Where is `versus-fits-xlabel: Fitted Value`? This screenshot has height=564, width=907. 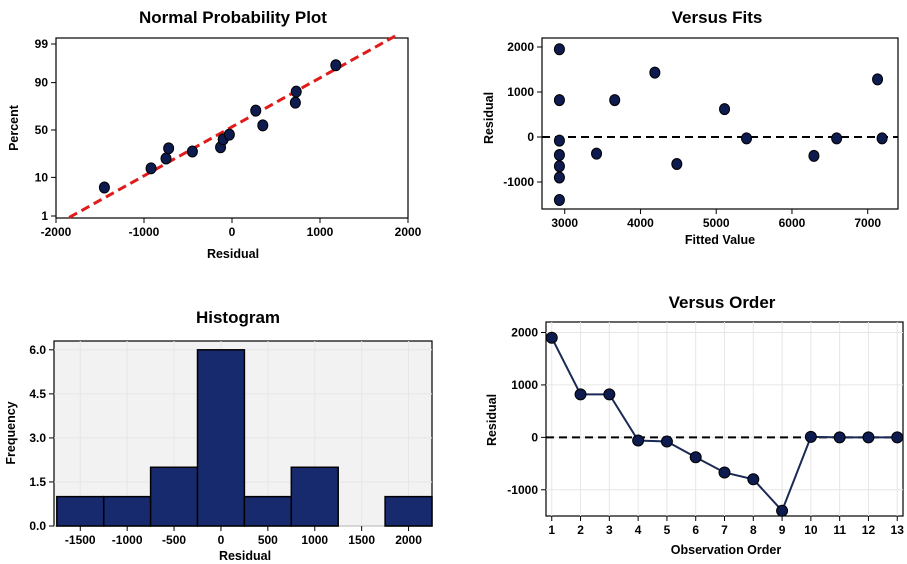 versus-fits-xlabel: Fitted Value is located at coordinates (720, 240).